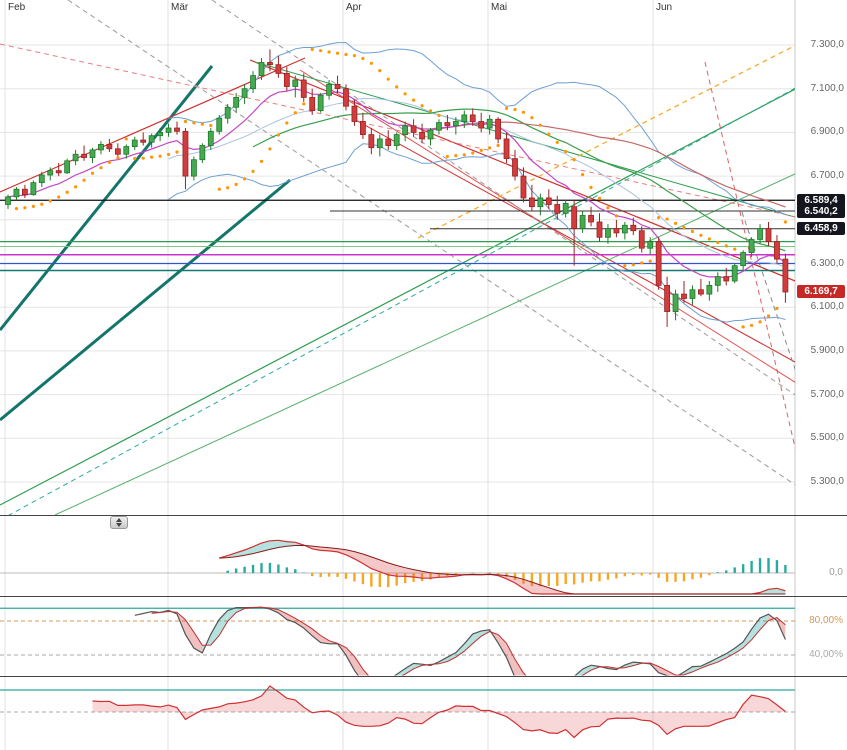 The width and height of the screenshot is (847, 750). What do you see at coordinates (119, 525) in the screenshot?
I see `splitter-down-icon` at bounding box center [119, 525].